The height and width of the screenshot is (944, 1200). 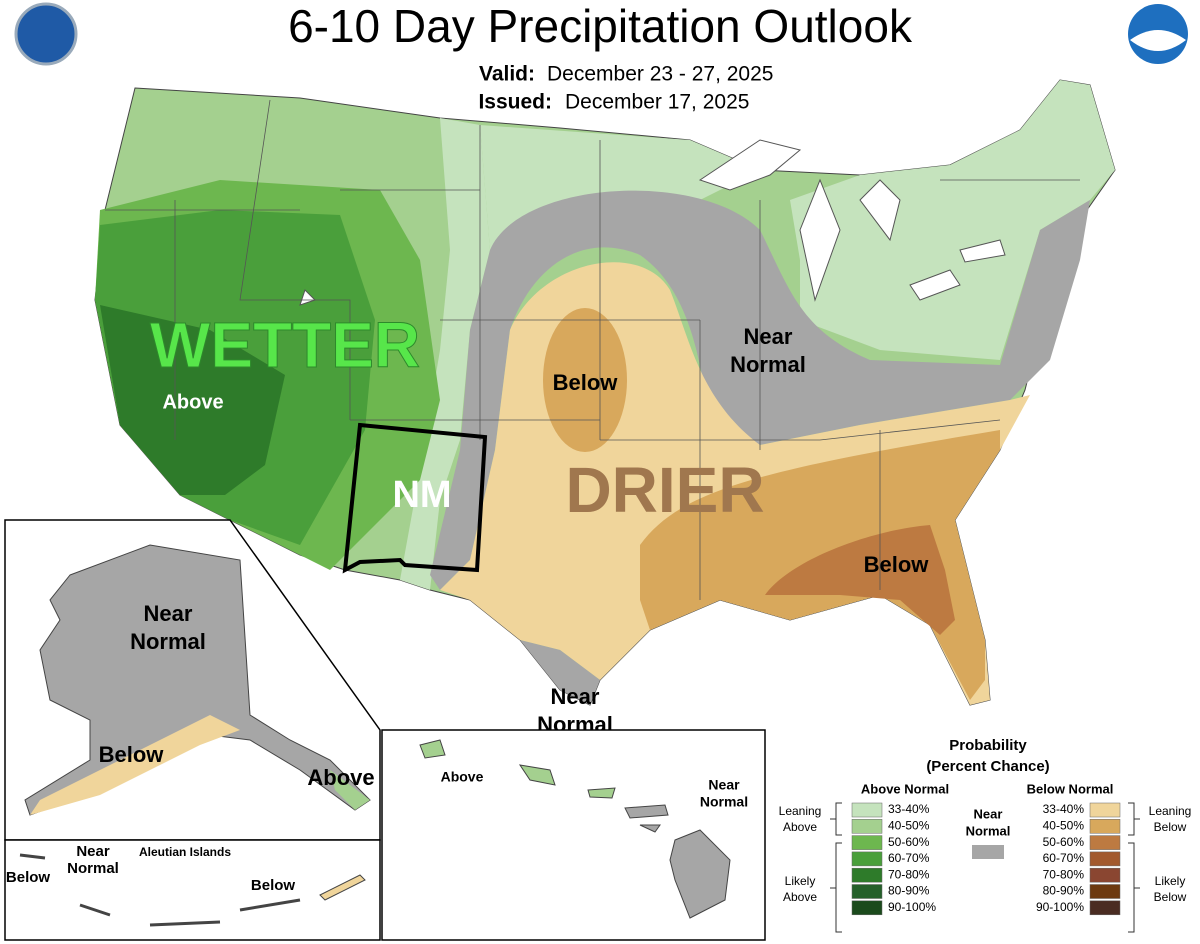 I want to click on hawaii-above-label: Above, so click(x=462, y=777).